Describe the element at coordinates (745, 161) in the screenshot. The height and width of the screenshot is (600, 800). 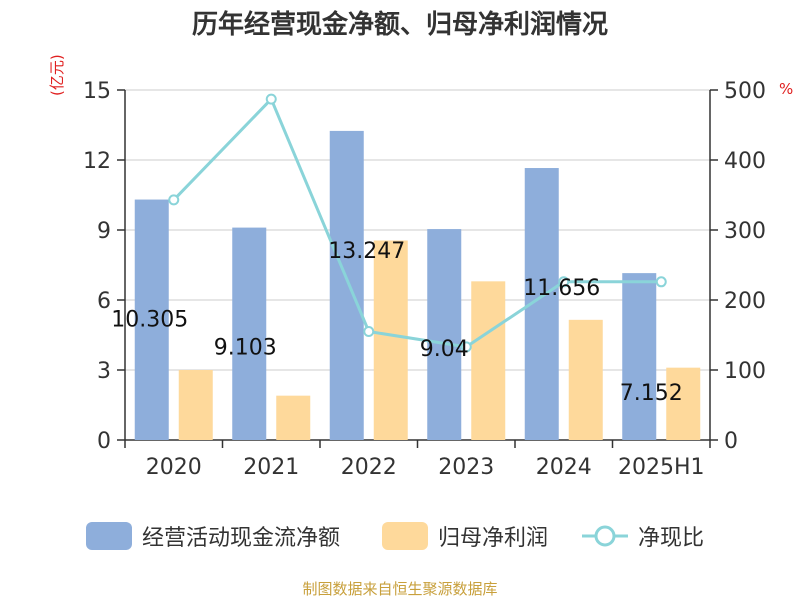
I see `y-right-tick-label: 400` at that location.